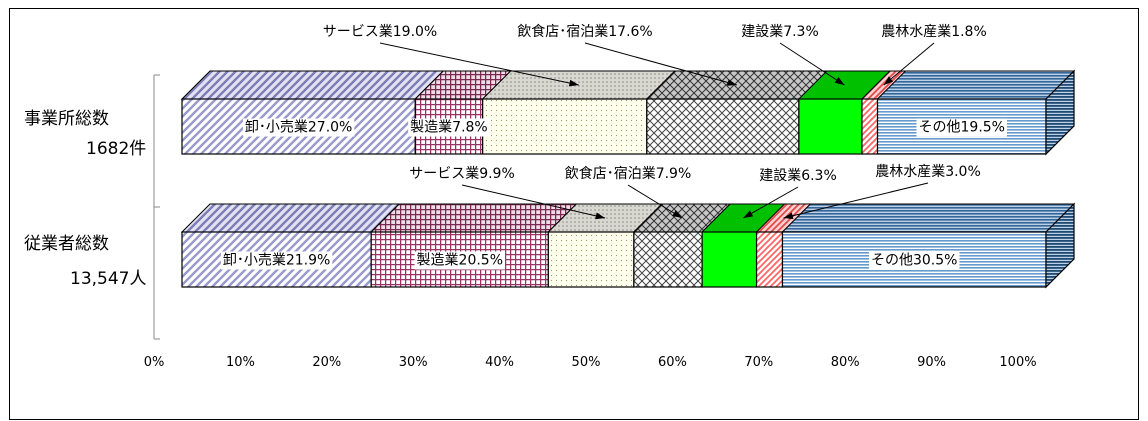  Describe the element at coordinates (586, 362) in the screenshot. I see `x-tick-label: 50%` at that location.